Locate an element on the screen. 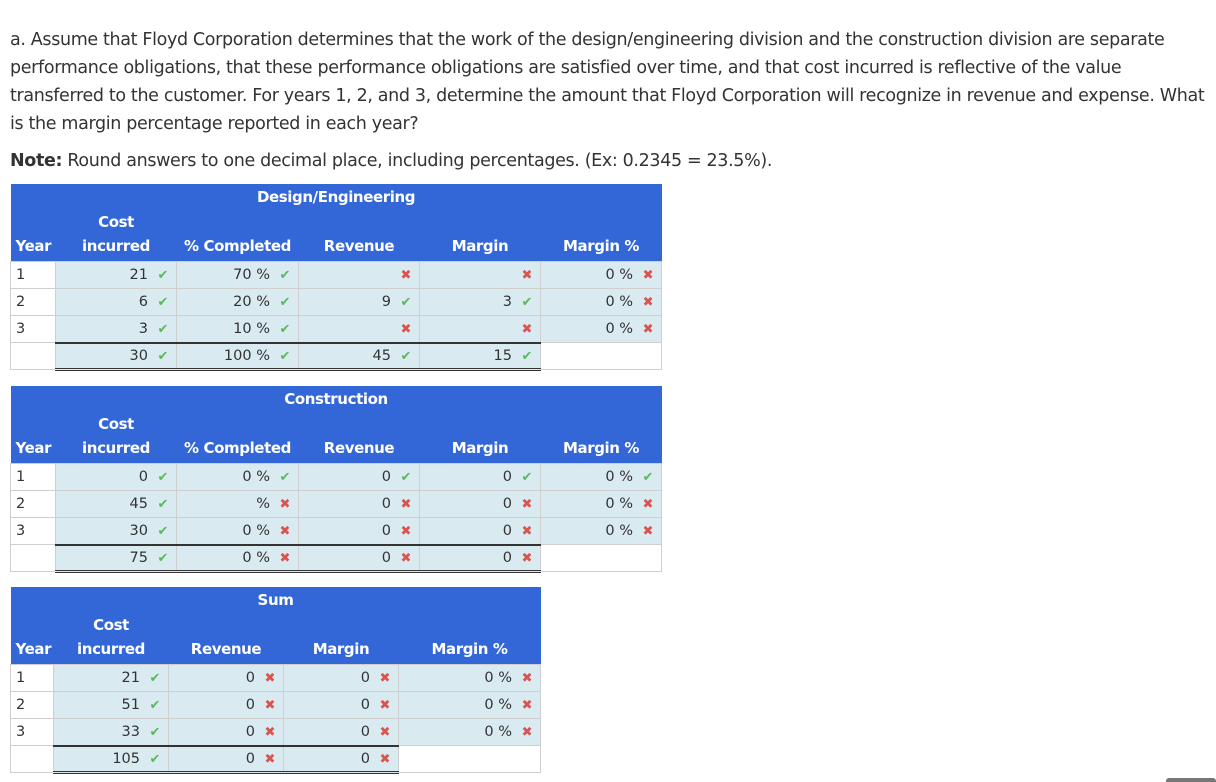 Image resolution: width=1216 pixels, height=782 pixels. cell-margin-pct: 0 % ✔ is located at coordinates (601, 477).